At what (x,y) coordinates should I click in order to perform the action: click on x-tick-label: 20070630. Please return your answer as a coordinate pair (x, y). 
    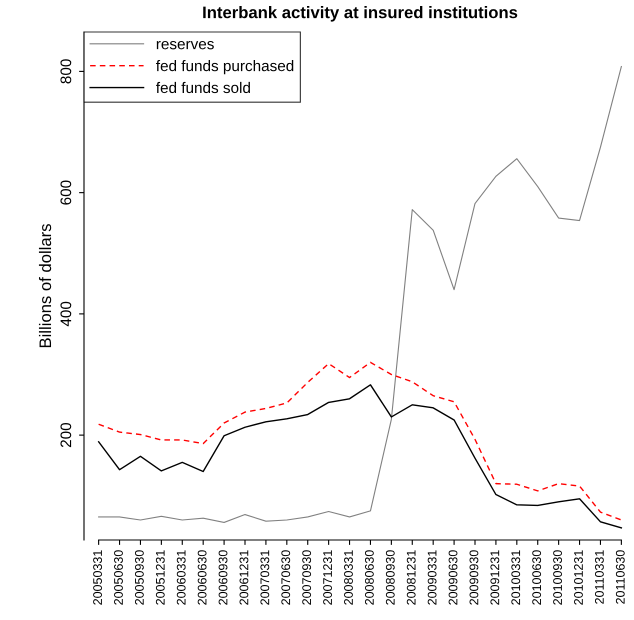
    Looking at the image, I should click on (285, 577).